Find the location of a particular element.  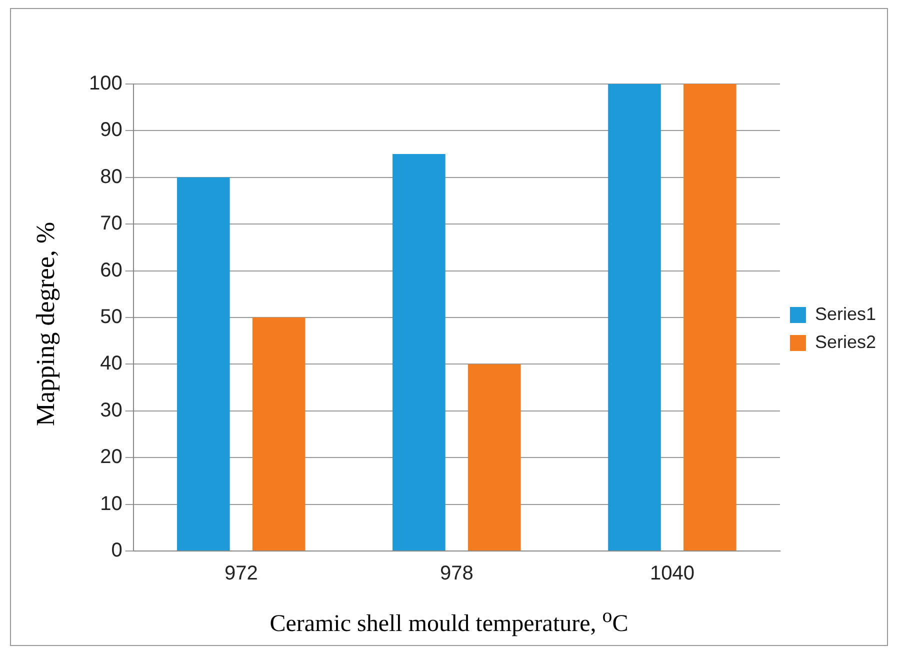

y-tick-label: 60 is located at coordinates (111, 270).